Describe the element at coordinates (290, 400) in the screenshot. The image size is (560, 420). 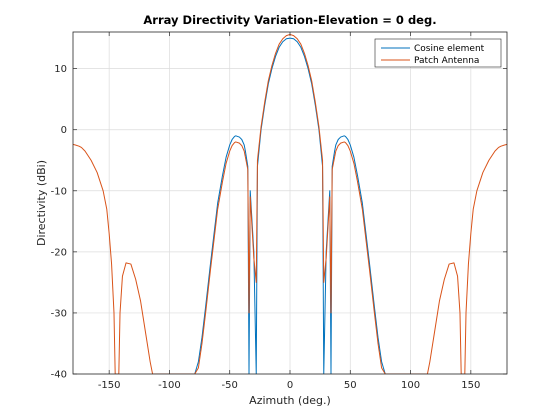
I see `x-axis-label: Azimuth (deg.)` at that location.